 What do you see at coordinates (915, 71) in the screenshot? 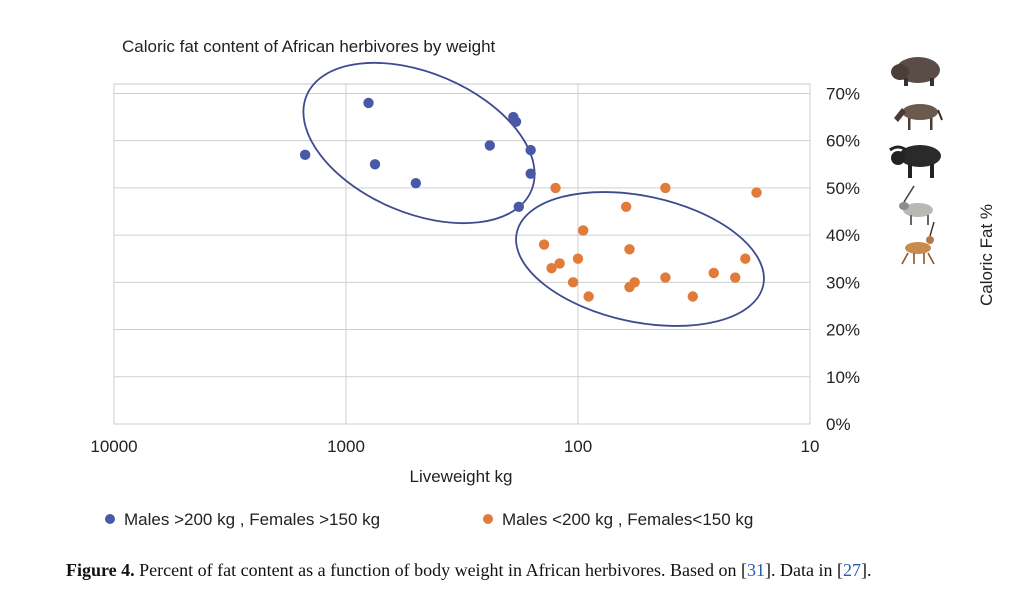
I see `warthog-icon` at bounding box center [915, 71].